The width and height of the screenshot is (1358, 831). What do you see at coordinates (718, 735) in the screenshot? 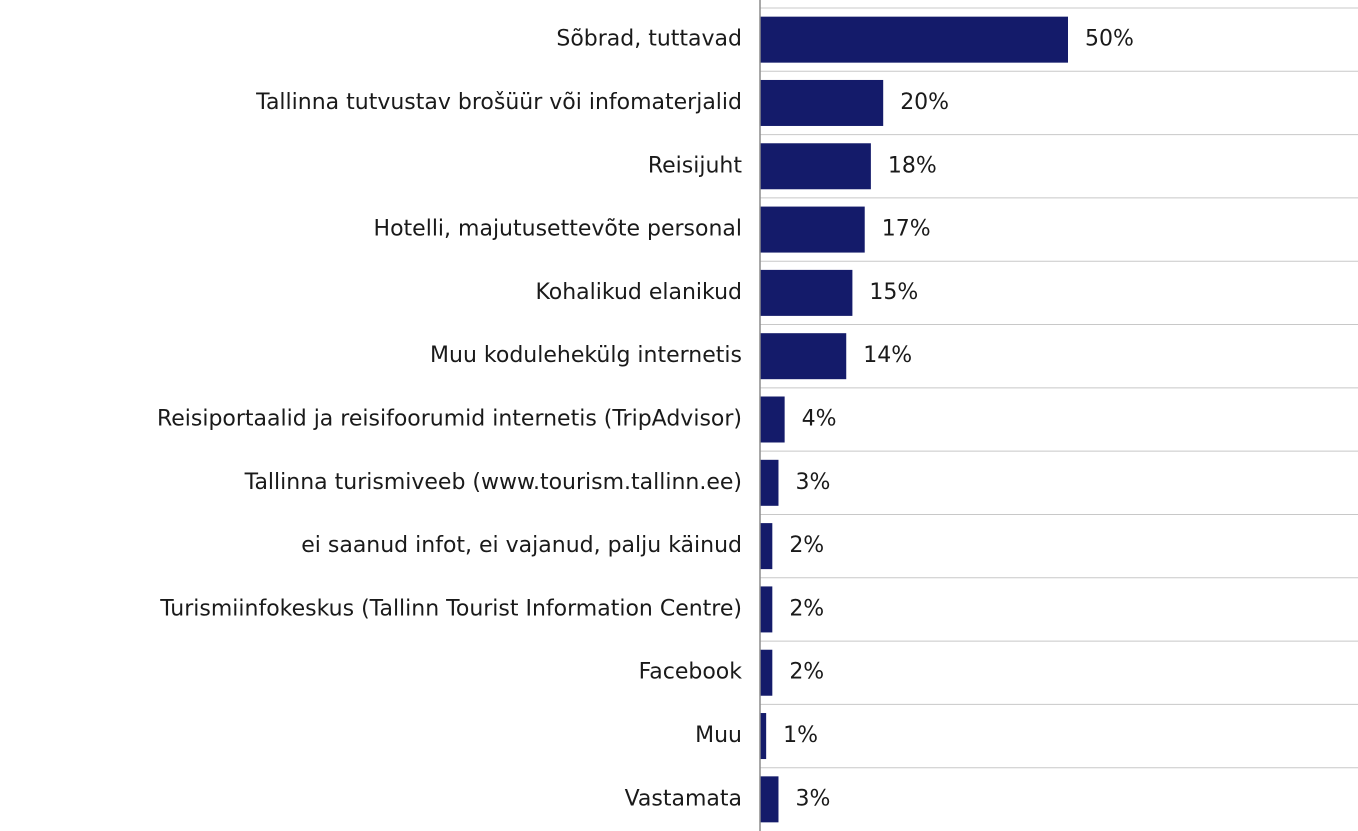
I see `category-label: Muu` at bounding box center [718, 735].